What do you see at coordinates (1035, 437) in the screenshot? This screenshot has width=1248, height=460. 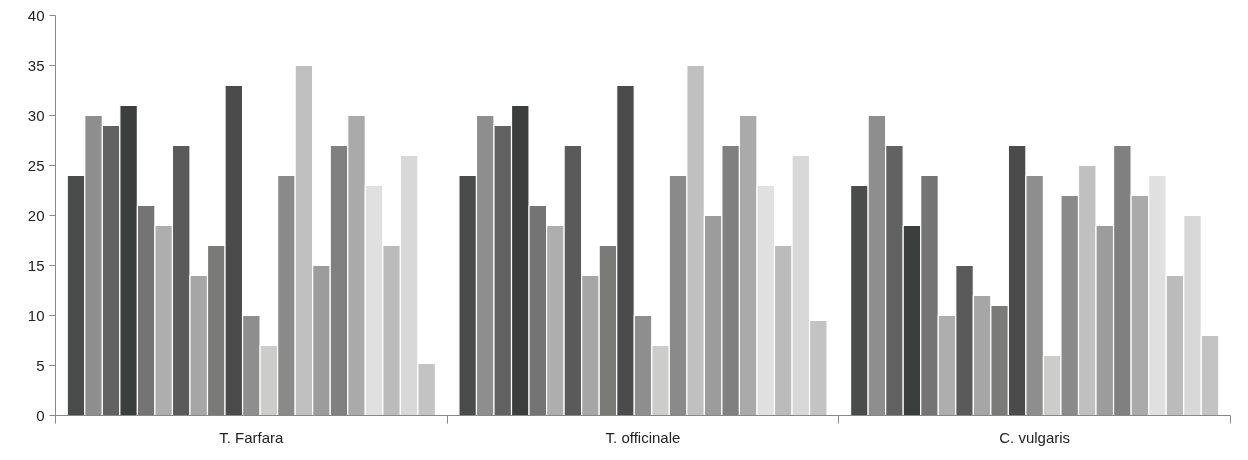 I see `x-tick-label: C. vulgaris` at bounding box center [1035, 437].